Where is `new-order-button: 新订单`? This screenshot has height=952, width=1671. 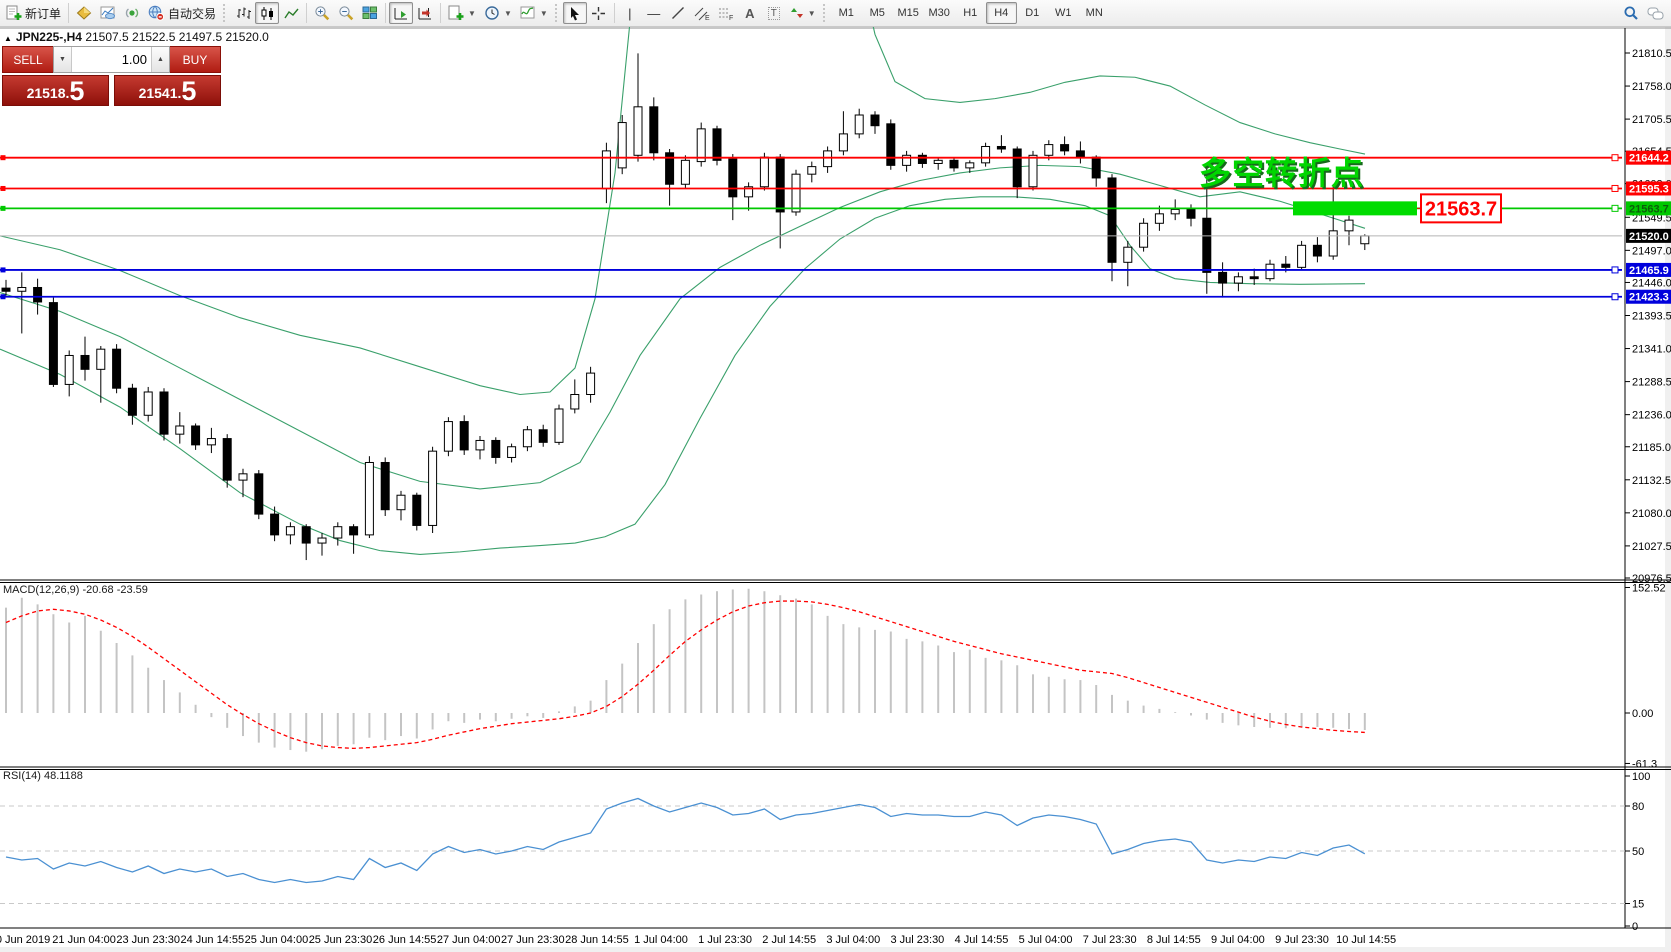 new-order-button: 新订单 is located at coordinates (33, 13).